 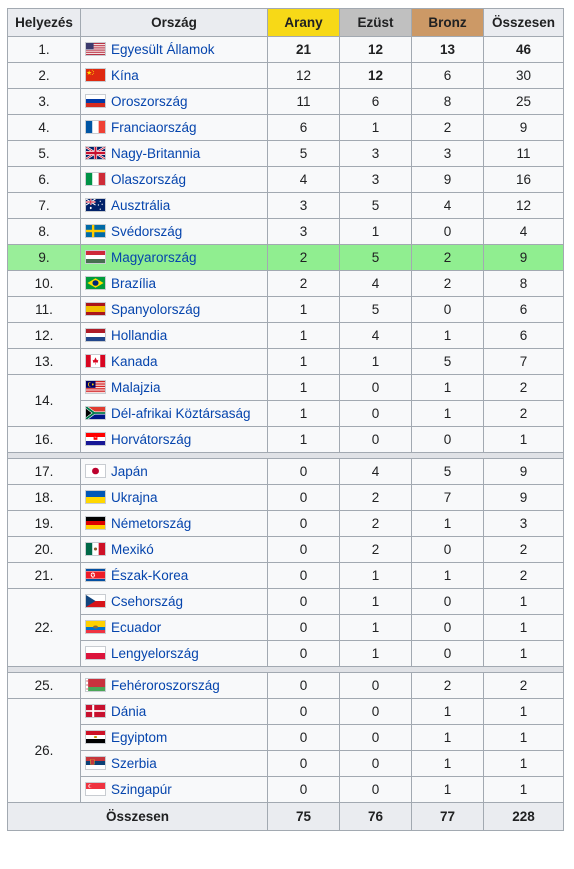 What do you see at coordinates (151, 523) in the screenshot?
I see `country-link: Németország` at bounding box center [151, 523].